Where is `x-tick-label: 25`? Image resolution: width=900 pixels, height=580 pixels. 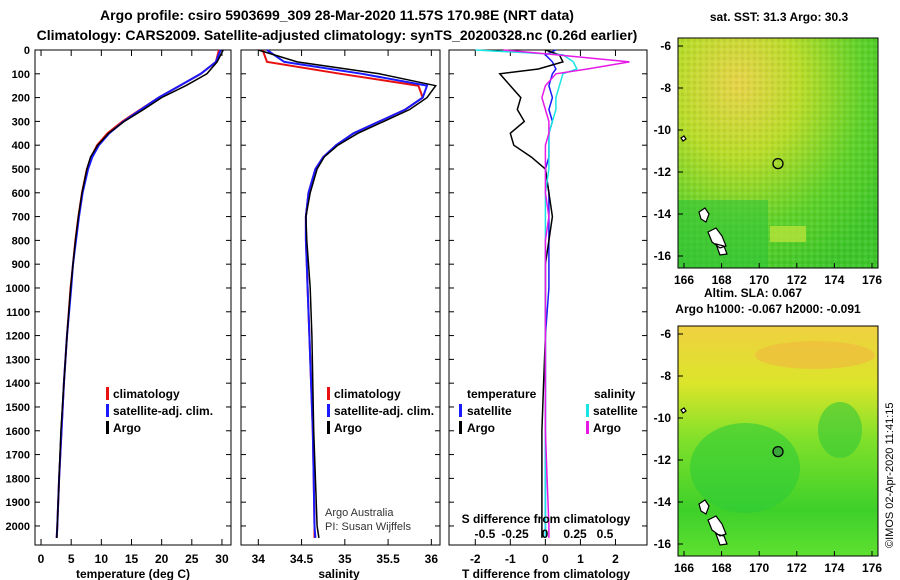
x-tick-label: 25 is located at coordinates (192, 559).